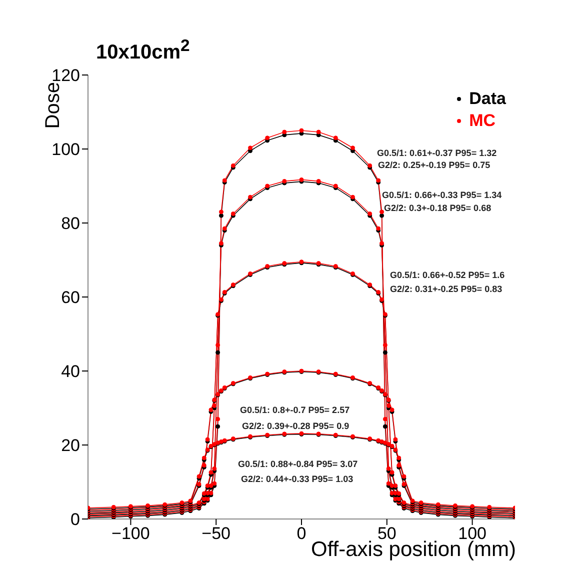  What do you see at coordinates (442, 195) in the screenshot?
I see `annotation: G0.5/1: 0.66+-0.33 P95= 1.34` at bounding box center [442, 195].